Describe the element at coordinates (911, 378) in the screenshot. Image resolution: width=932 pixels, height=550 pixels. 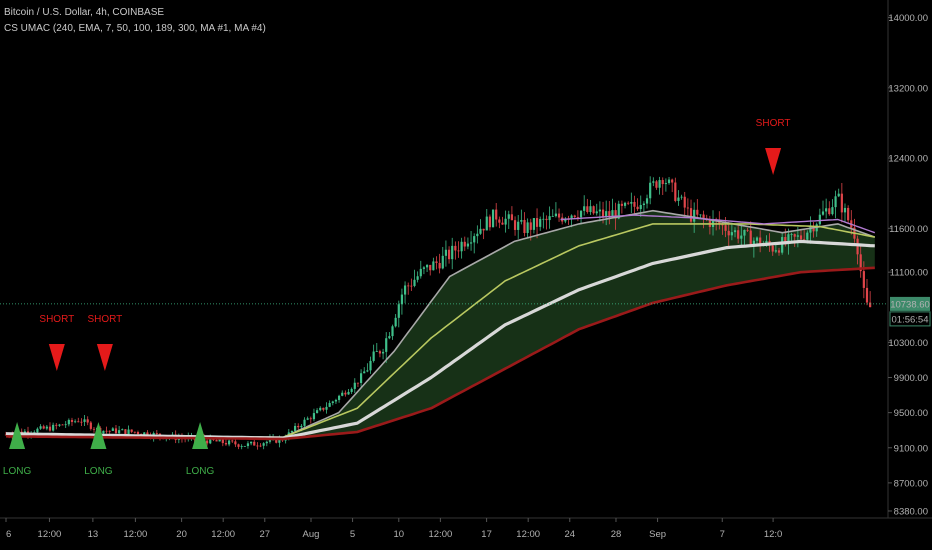
I see `price-tick-label: 9900.00` at that location.